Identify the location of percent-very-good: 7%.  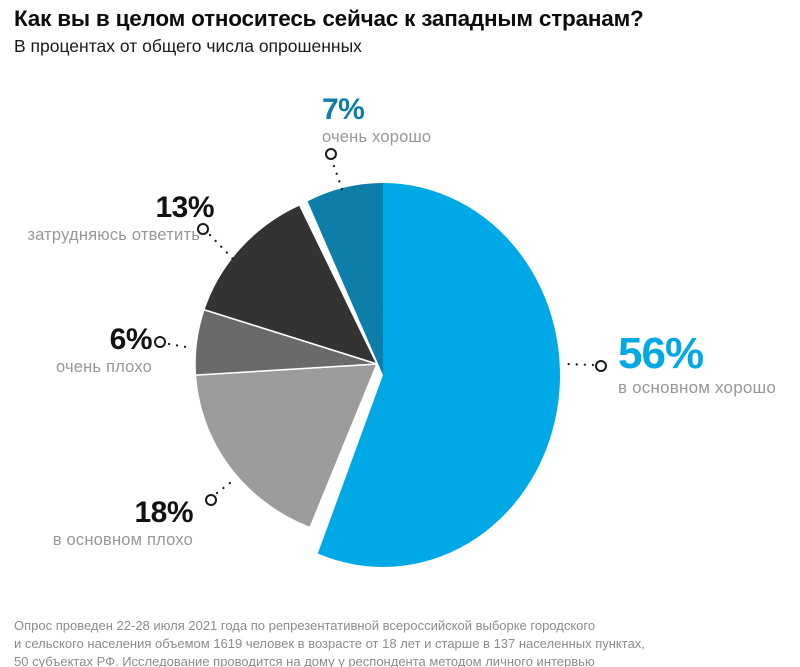
(343, 109).